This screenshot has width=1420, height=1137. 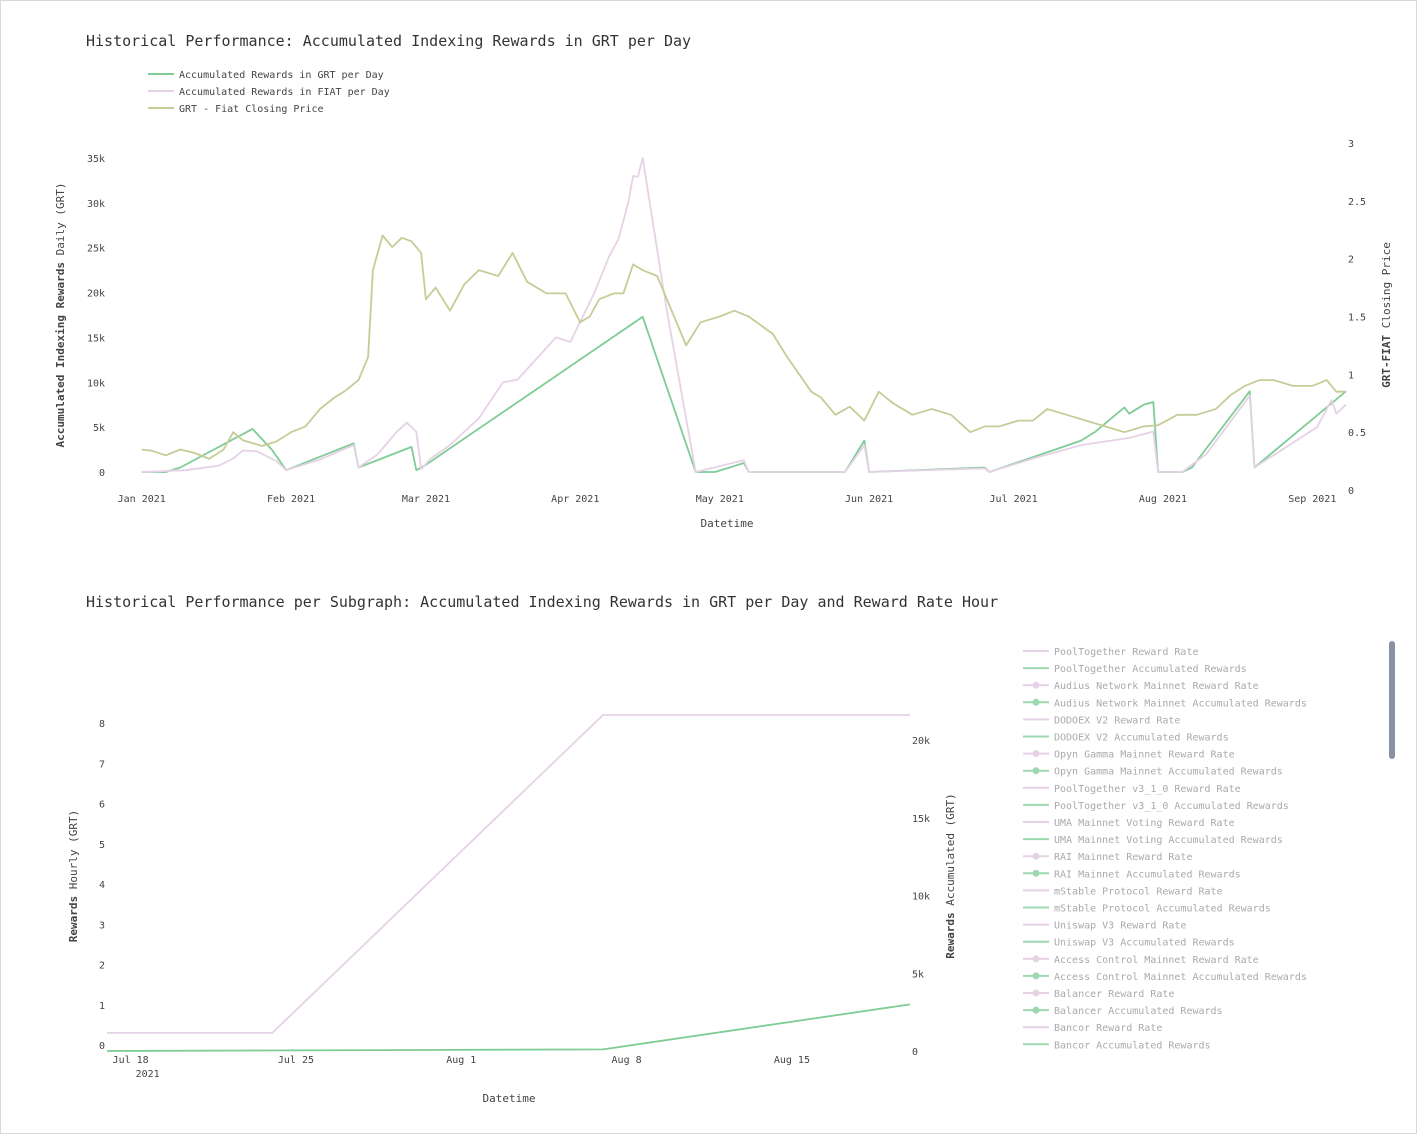 I want to click on x-tick-label: Aug 2021, so click(x=1163, y=499).